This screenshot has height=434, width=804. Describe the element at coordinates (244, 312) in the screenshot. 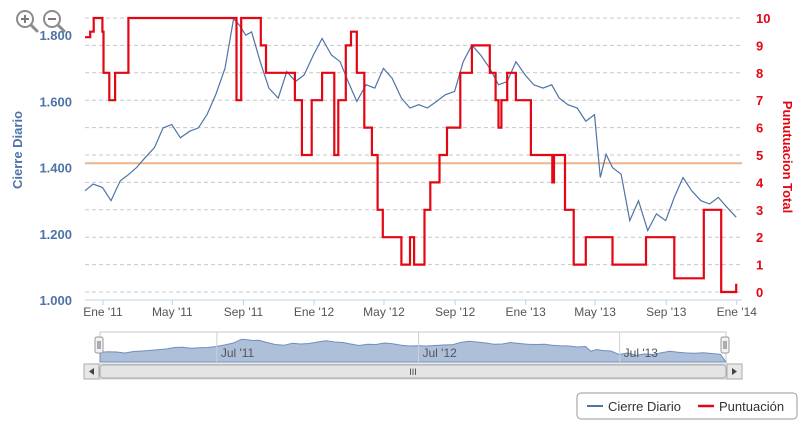

I see `x-tick-label: Sep '11` at that location.